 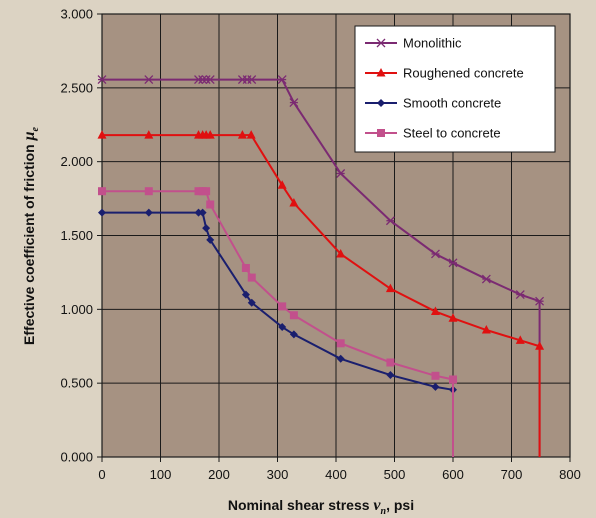 I want to click on legend-marker-smooth-concrete, so click(x=381, y=103).